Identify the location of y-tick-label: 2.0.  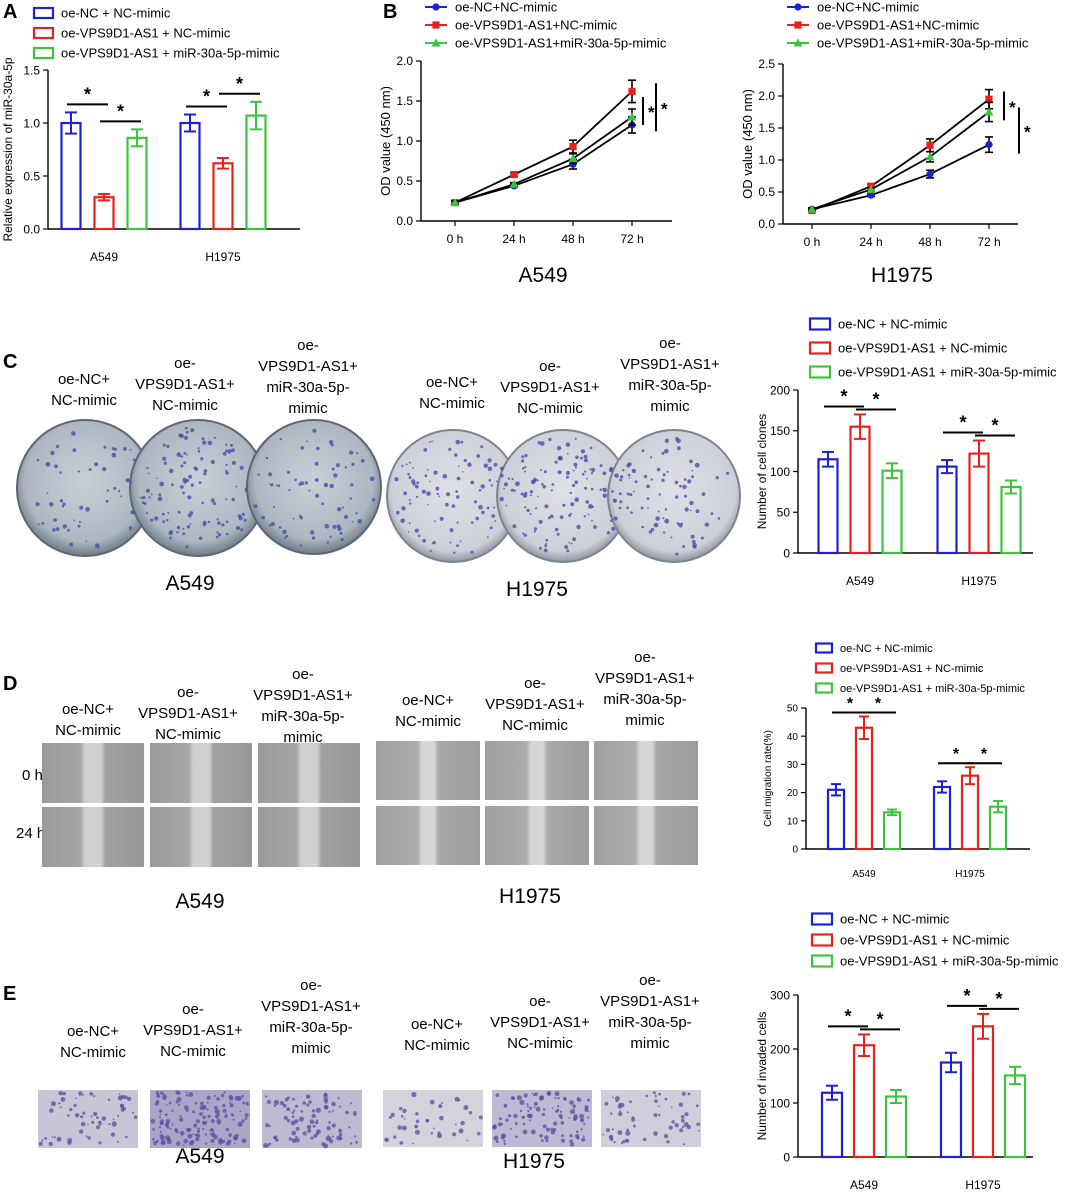
(766, 96).